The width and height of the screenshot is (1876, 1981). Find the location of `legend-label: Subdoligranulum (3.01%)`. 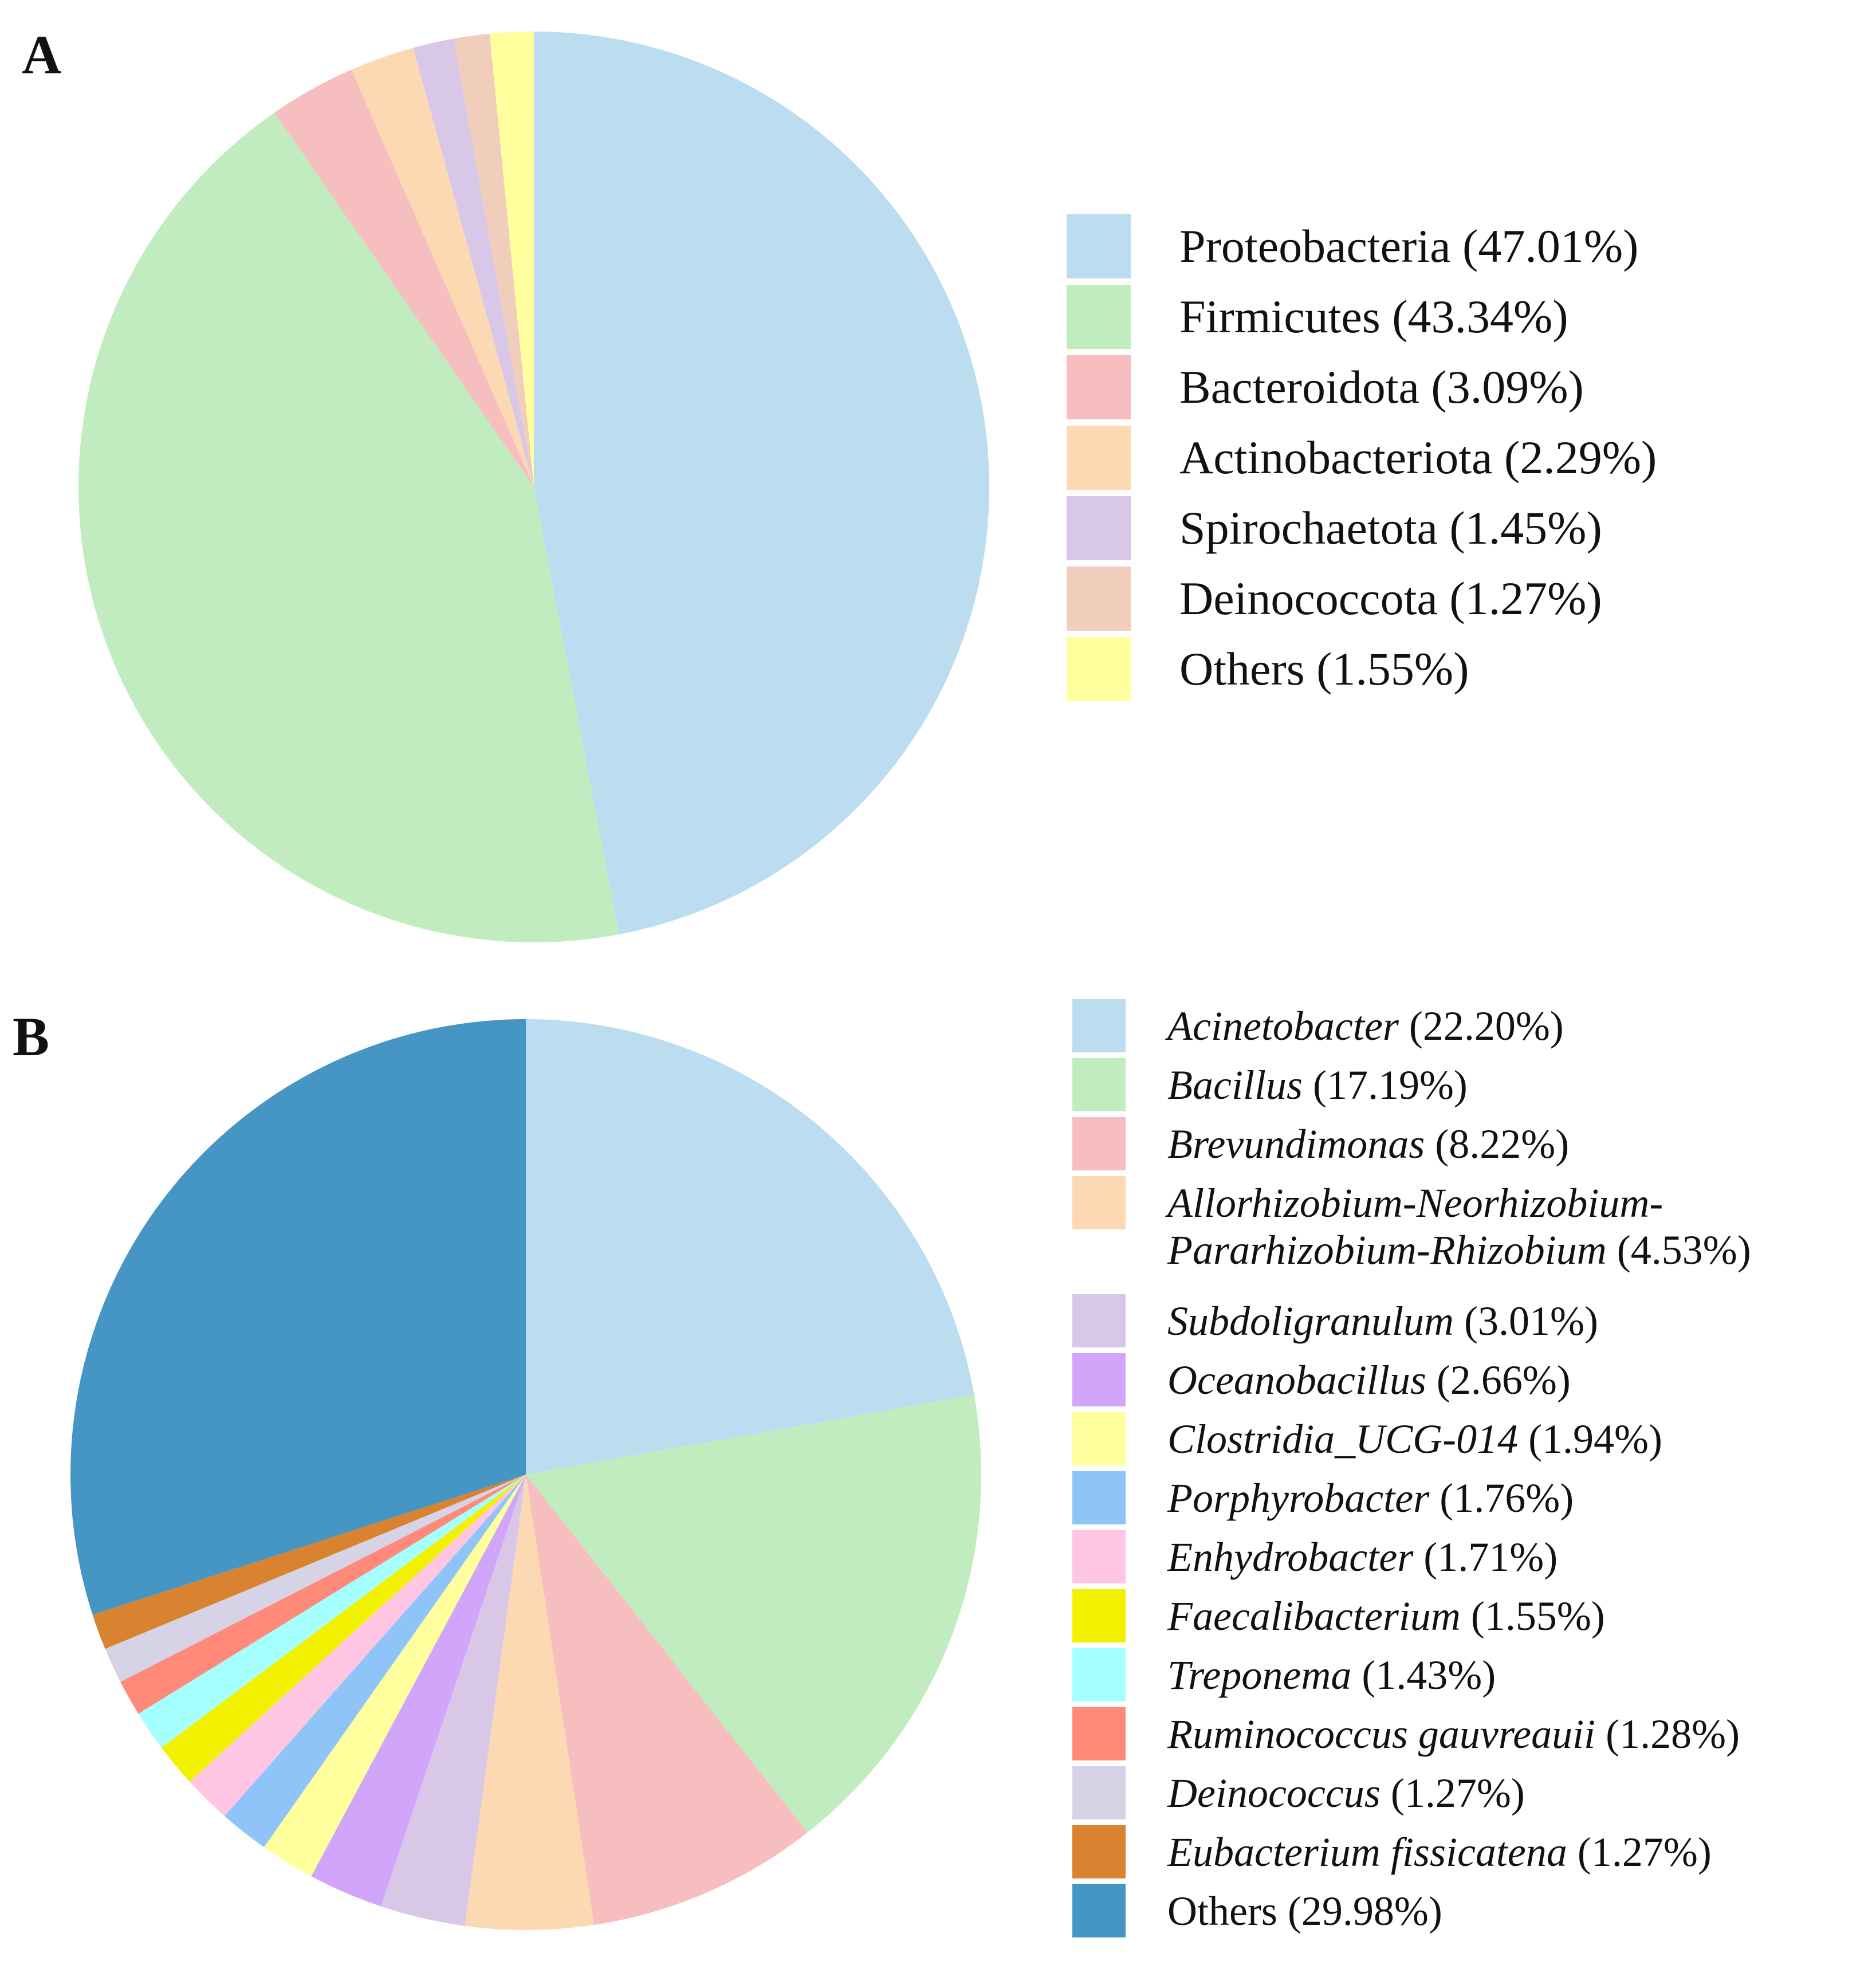

legend-label: Subdoligranulum (3.01%) is located at coordinates (1382, 1321).